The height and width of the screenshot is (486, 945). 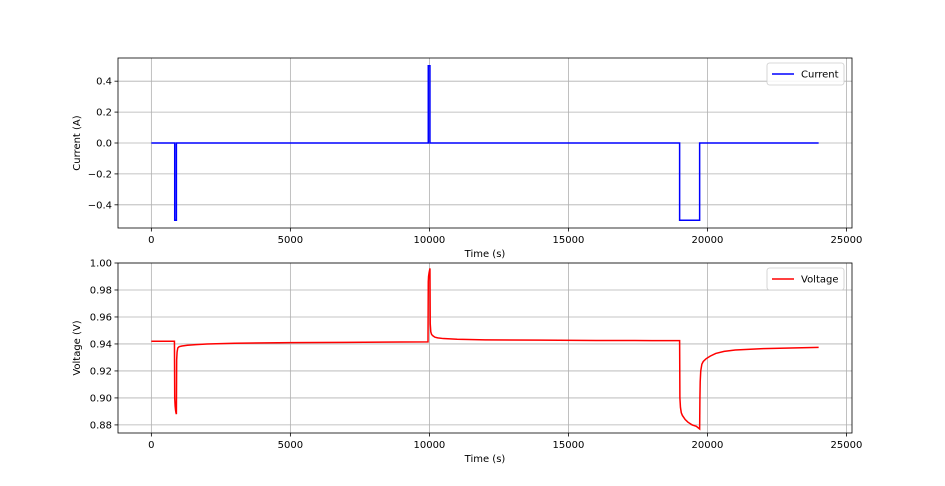 What do you see at coordinates (104, 144) in the screenshot?
I see `current-ytick-label: 0.0` at bounding box center [104, 144].